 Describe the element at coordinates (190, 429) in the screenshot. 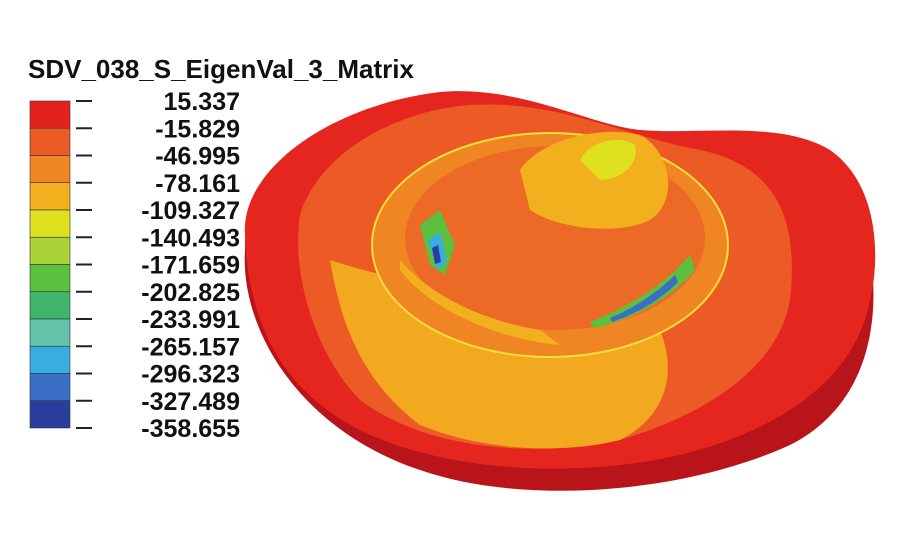

I see `legend-level: -358.655` at that location.